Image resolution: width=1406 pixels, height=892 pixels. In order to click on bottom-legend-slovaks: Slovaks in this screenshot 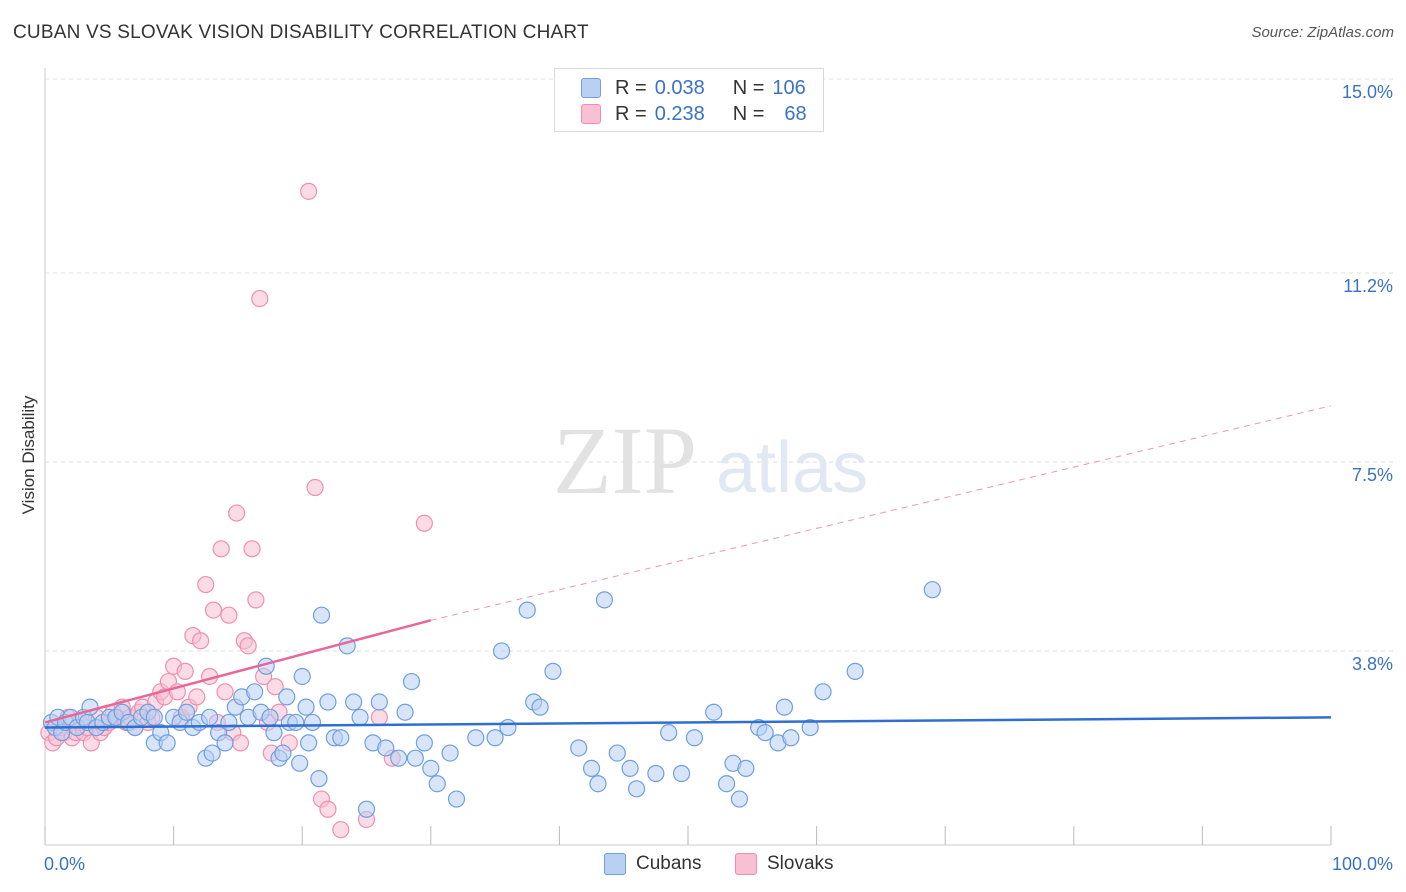, I will do `click(784, 864)`.